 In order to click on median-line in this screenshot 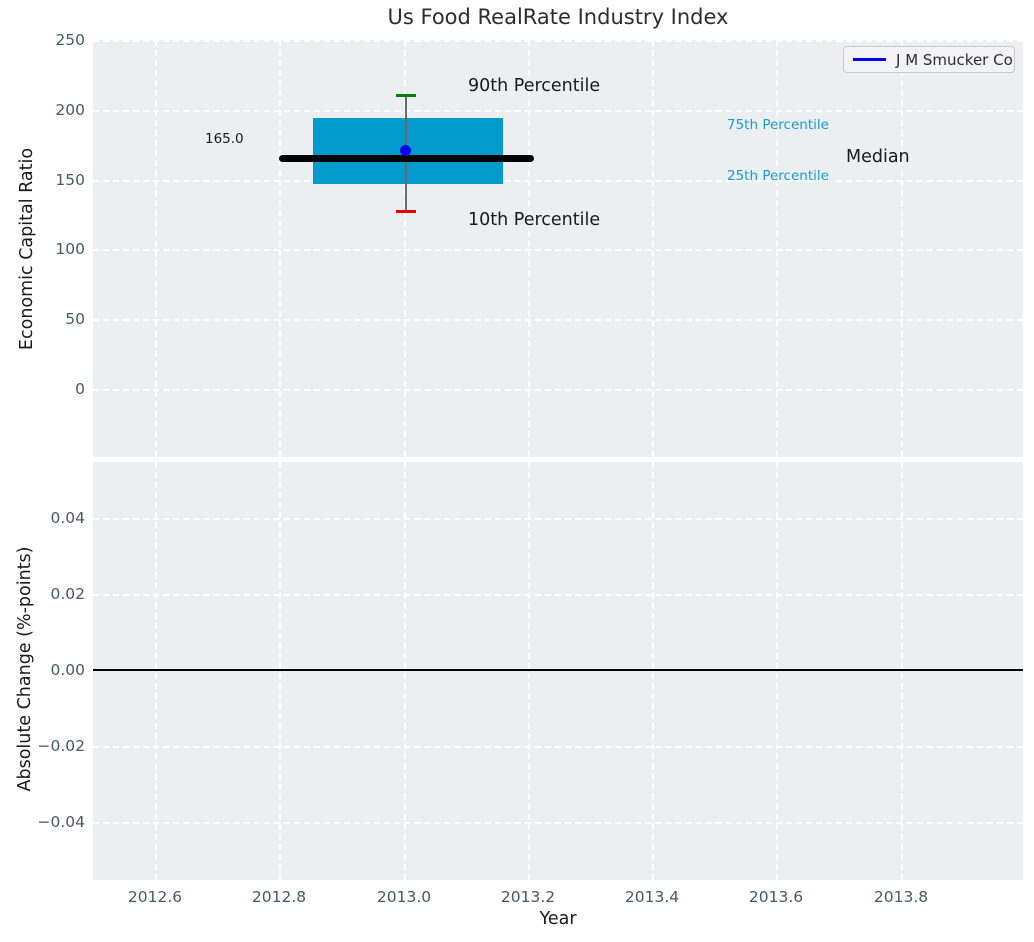, I will do `click(406, 158)`.